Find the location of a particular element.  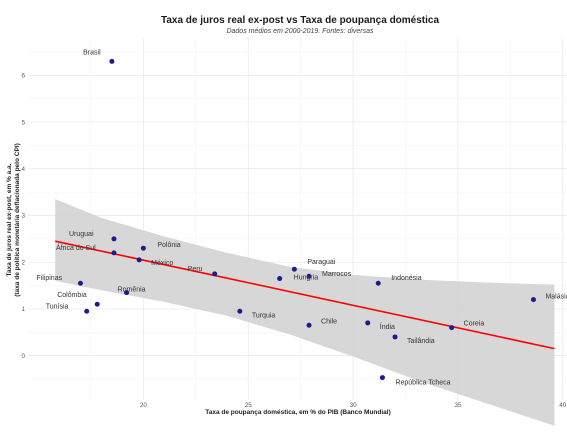

point-tunisia is located at coordinates (87, 311).